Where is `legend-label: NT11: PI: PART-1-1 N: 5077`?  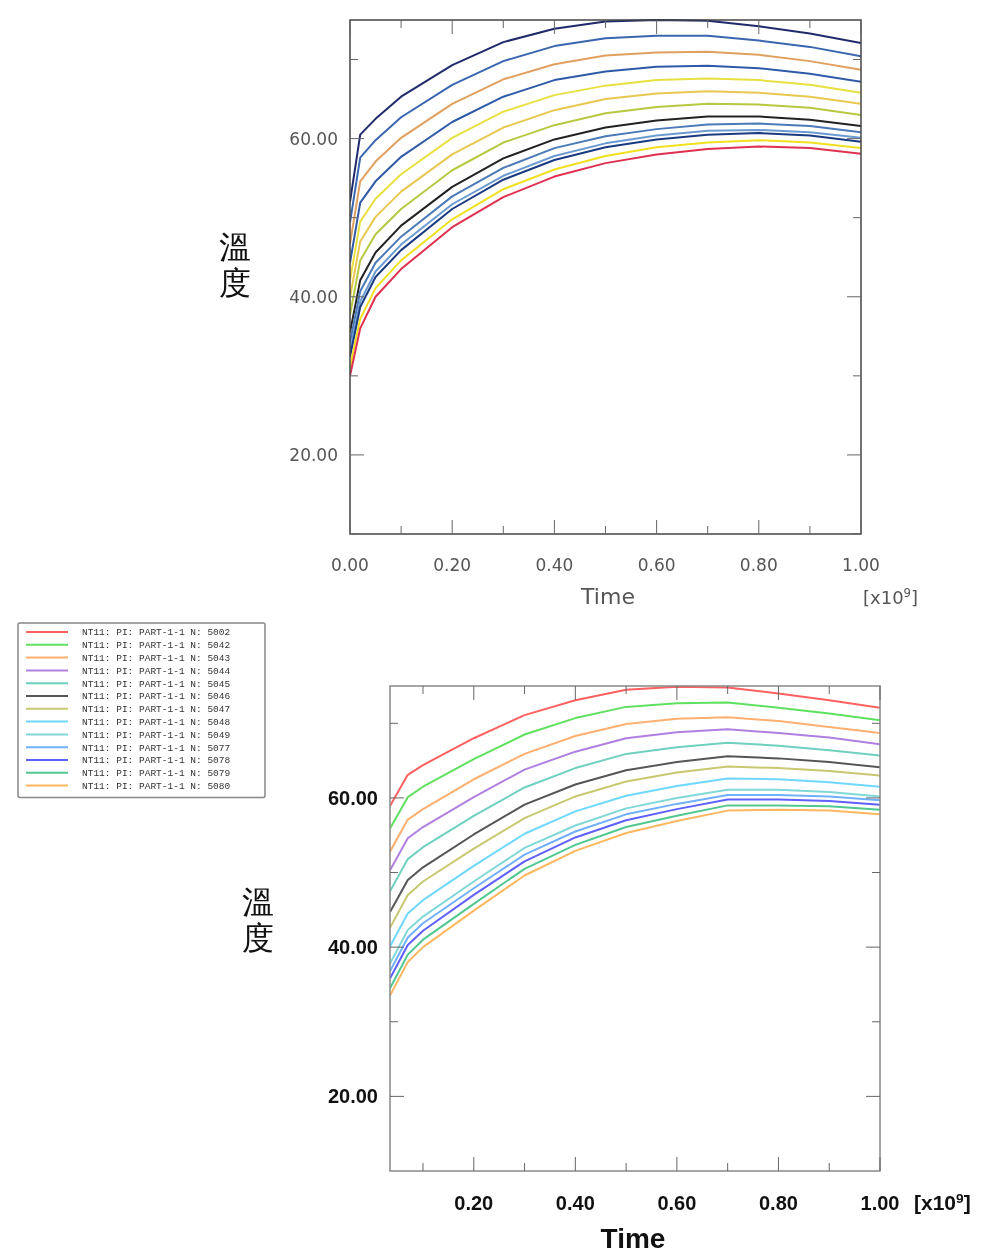 legend-label: NT11: PI: PART-1-1 N: 5077 is located at coordinates (156, 748).